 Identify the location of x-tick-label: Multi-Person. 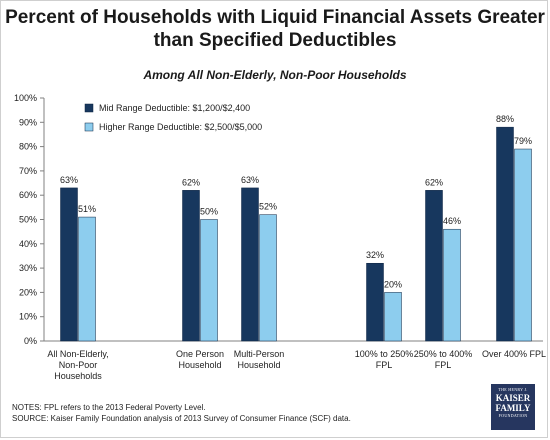
(259, 354).